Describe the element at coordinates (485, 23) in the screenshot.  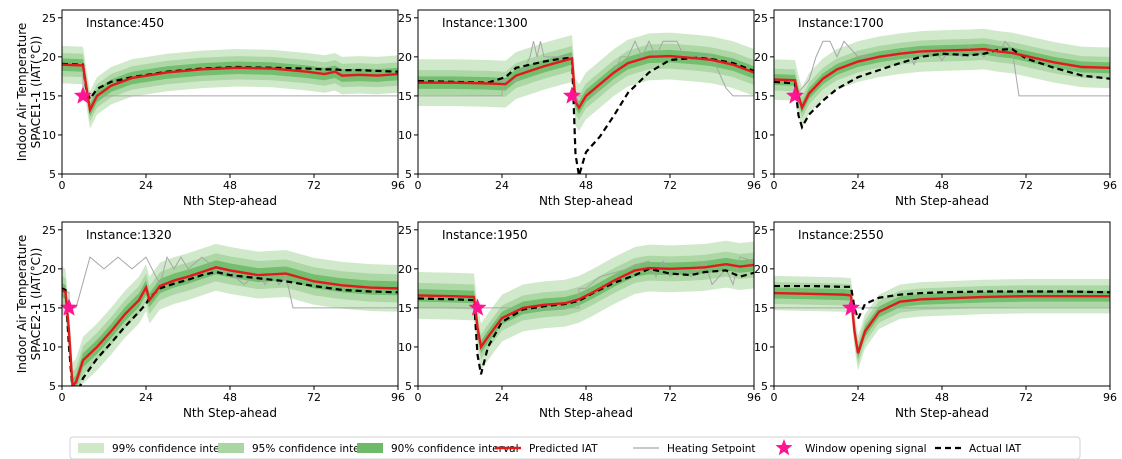
I see `panel-title: Instance:1300` at that location.